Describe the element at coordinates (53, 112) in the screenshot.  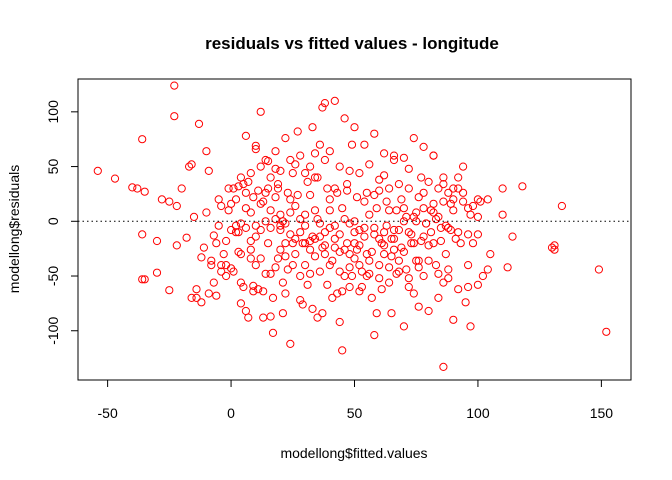
I see `y-tick-label: 100` at that location.